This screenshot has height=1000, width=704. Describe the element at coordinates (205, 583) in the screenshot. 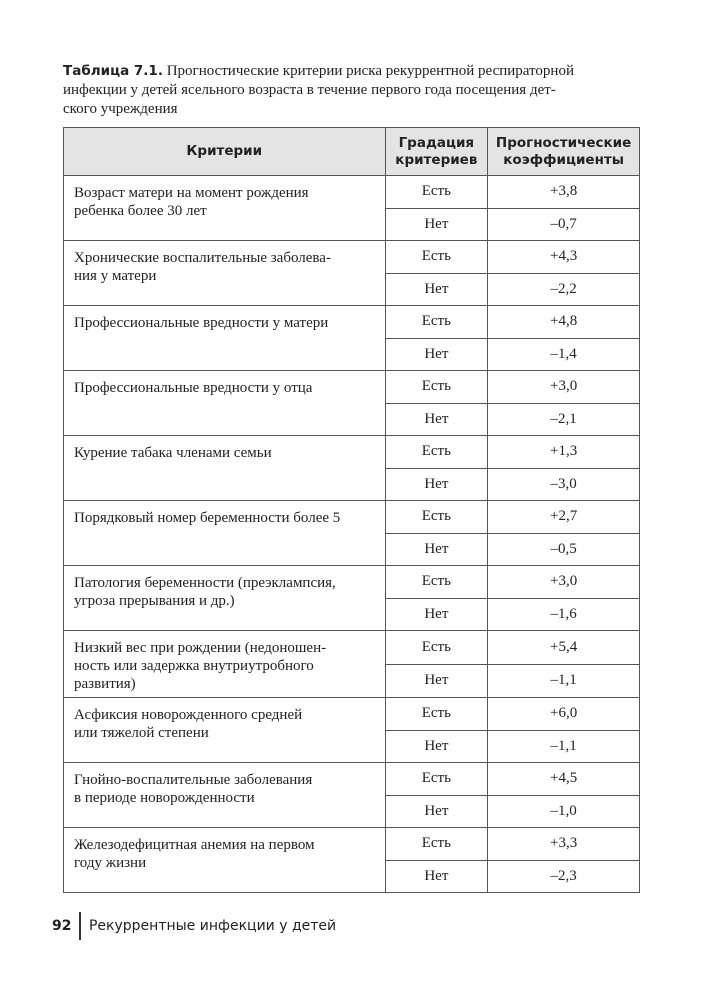

I see `criterion-line: Патология беременности (преэклампсия,` at that location.